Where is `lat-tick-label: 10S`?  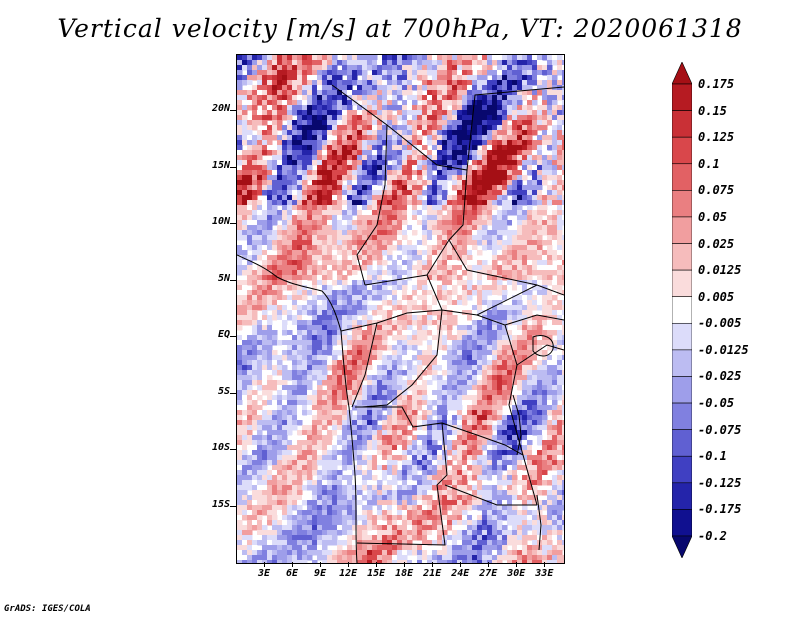
lat-tick-label: 10S is located at coordinates (220, 448).